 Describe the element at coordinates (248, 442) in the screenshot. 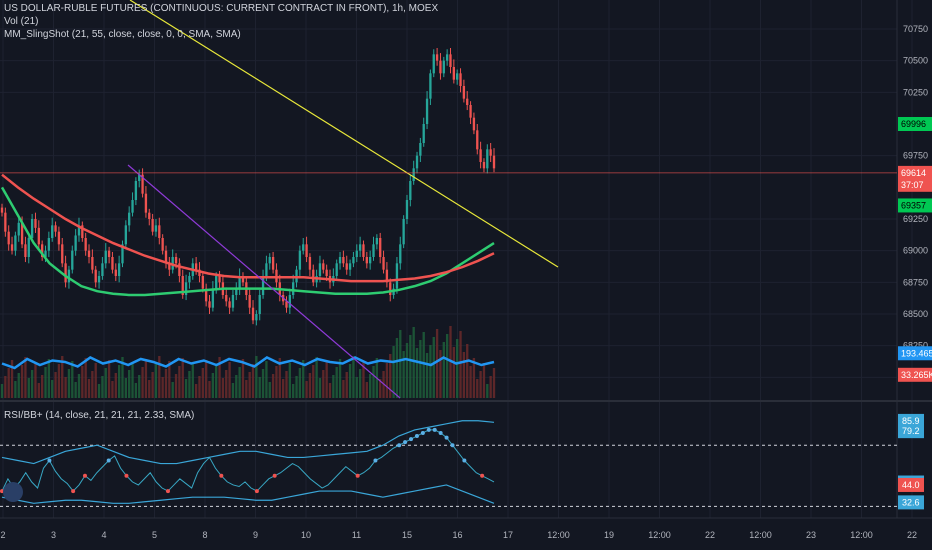

I see `bb-upper-line` at that location.